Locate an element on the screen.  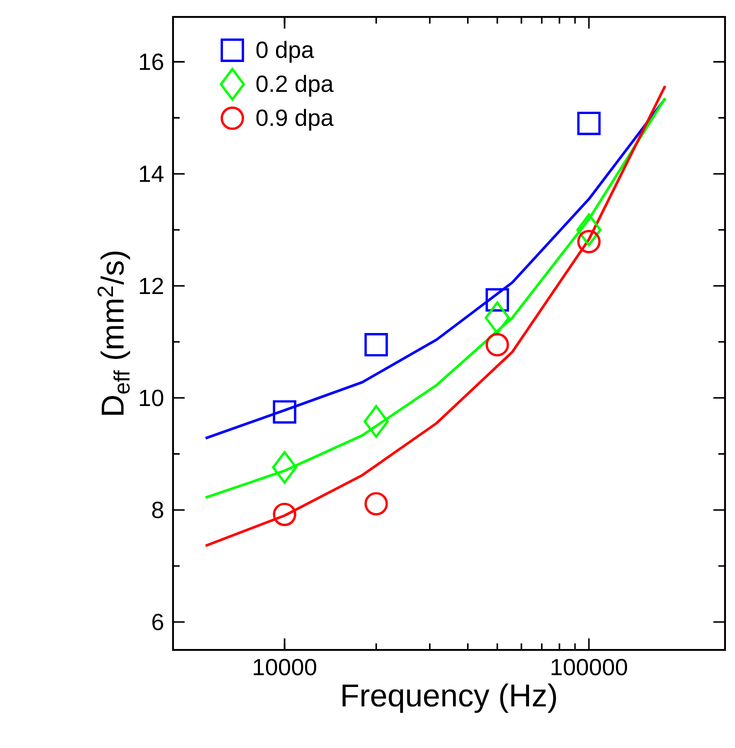
y-axis-title: D$_{eff}$ (mm$^{2}$/s) is located at coordinates (114, 333).